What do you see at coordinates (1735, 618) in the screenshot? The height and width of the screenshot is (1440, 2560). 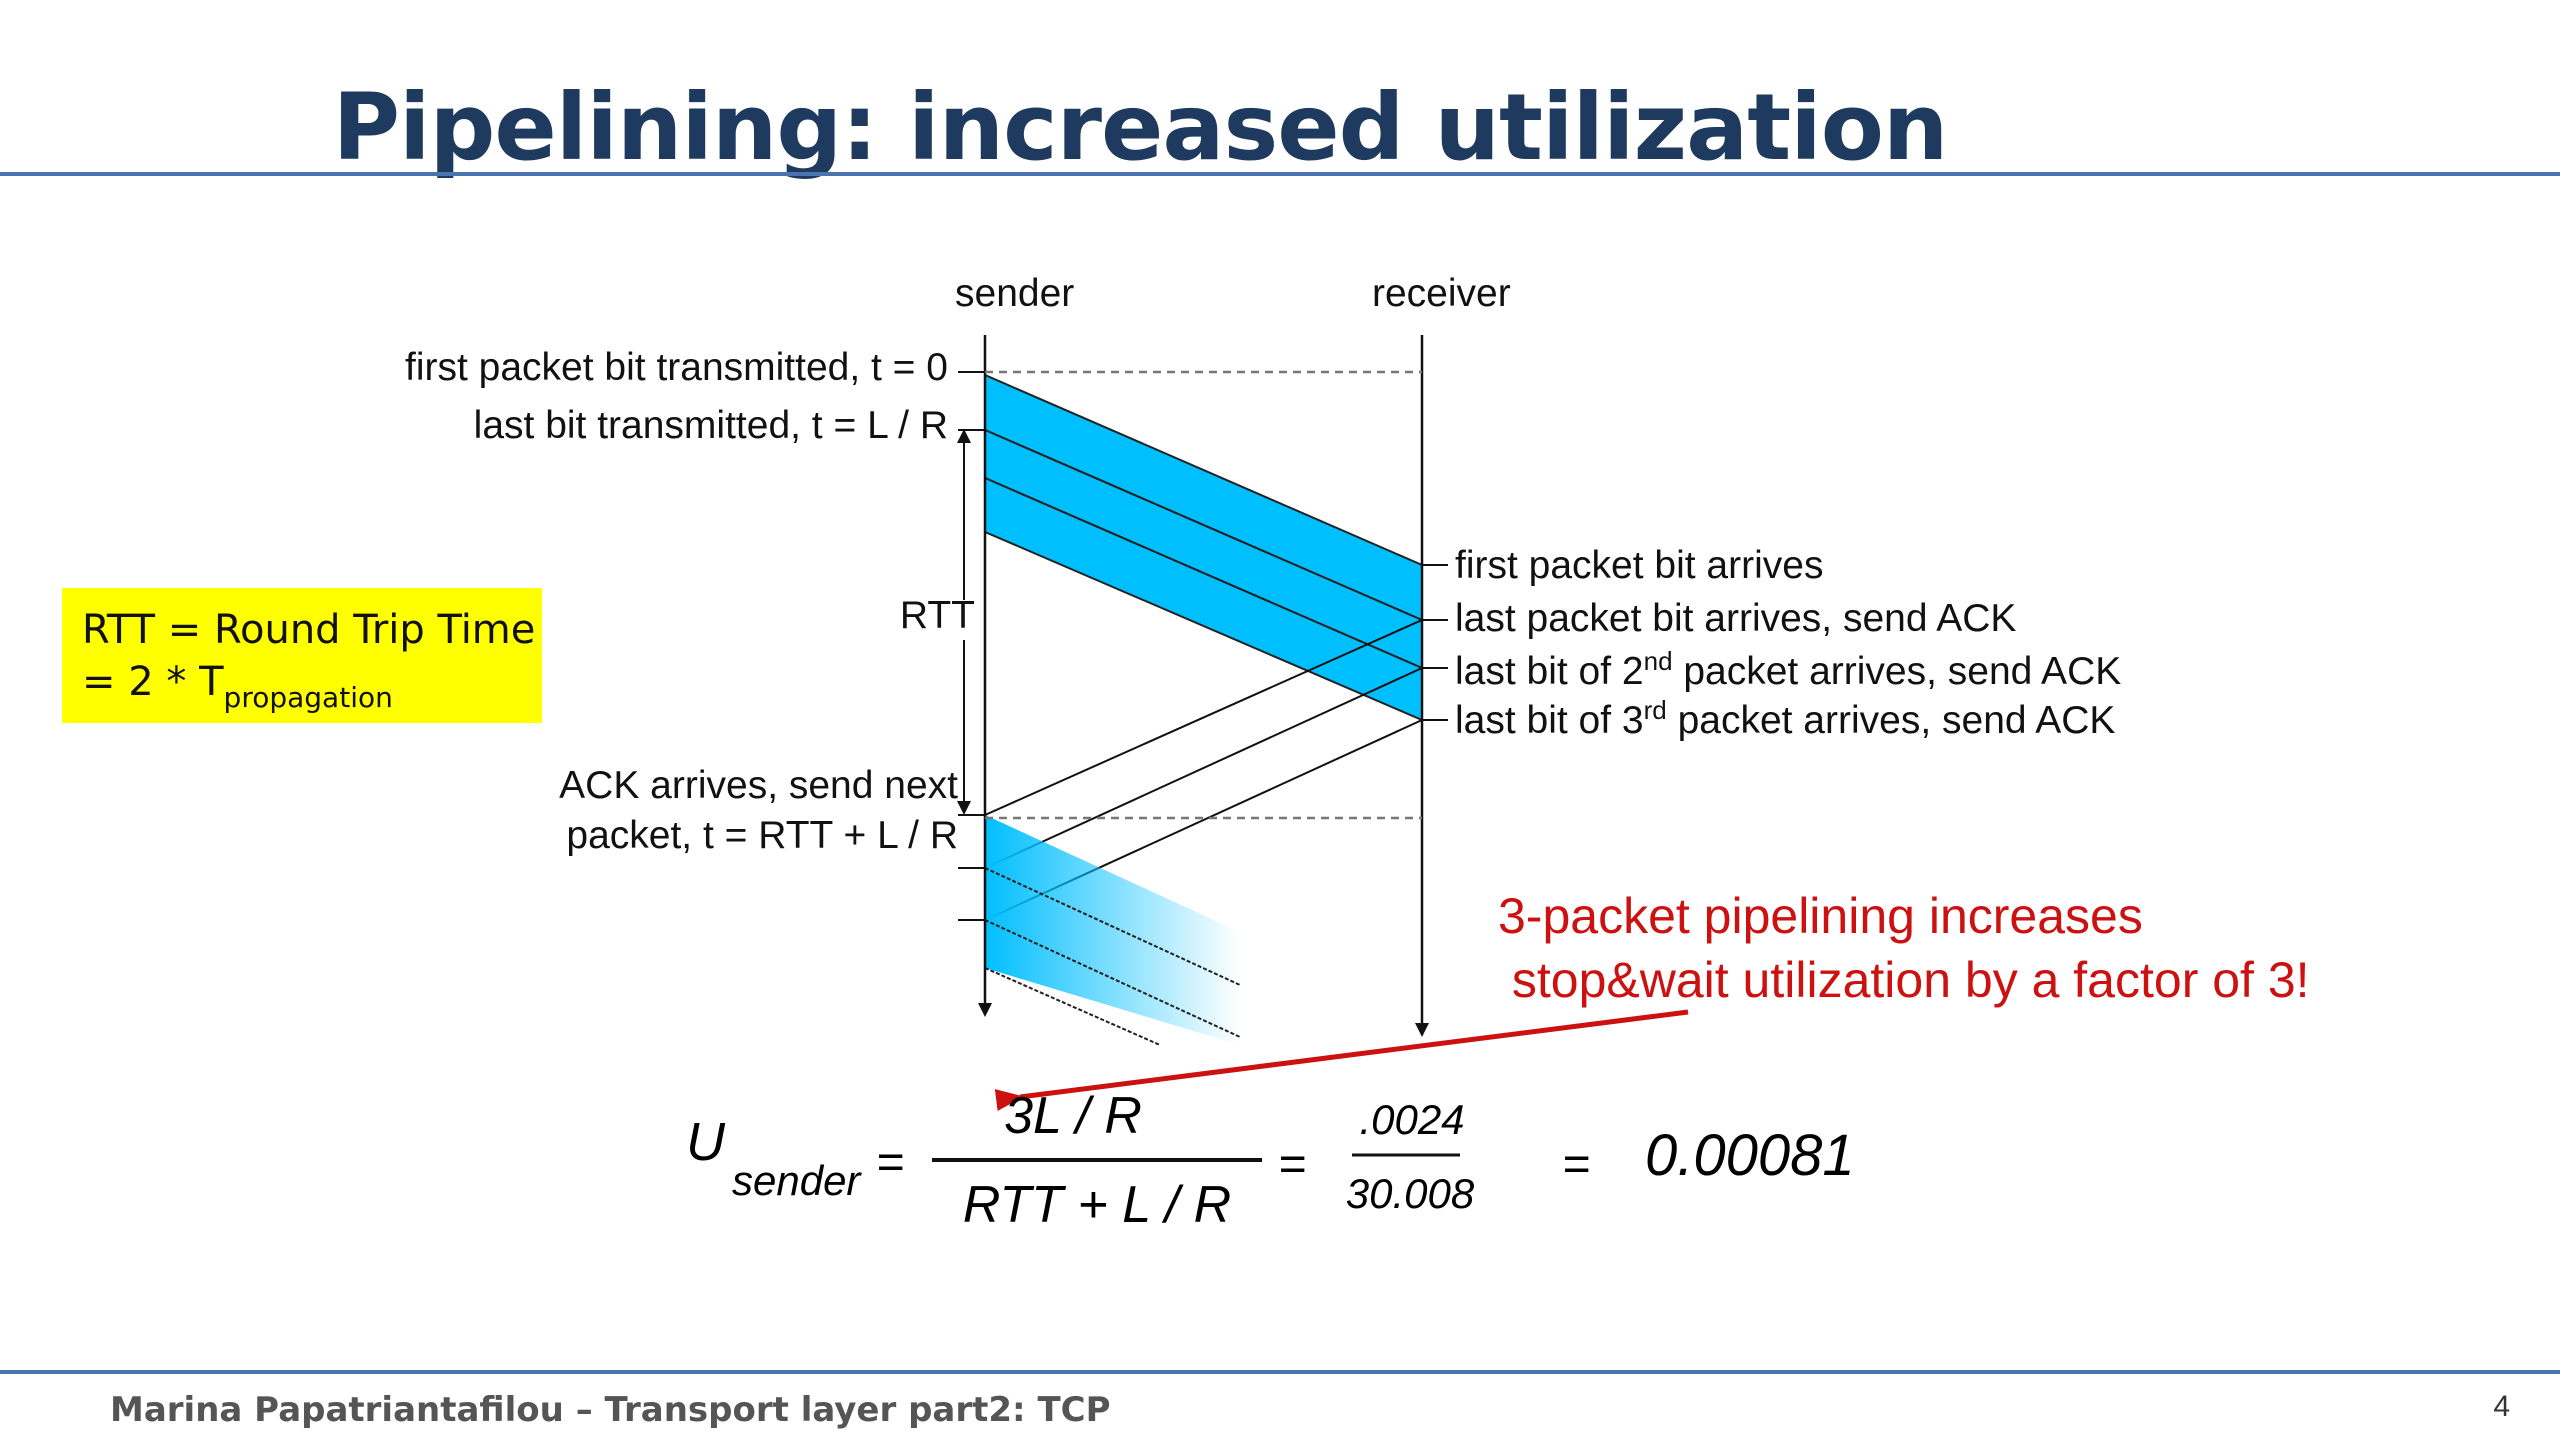 I see `last-arrives-label: last packet bit arrives, send ACK` at bounding box center [1735, 618].